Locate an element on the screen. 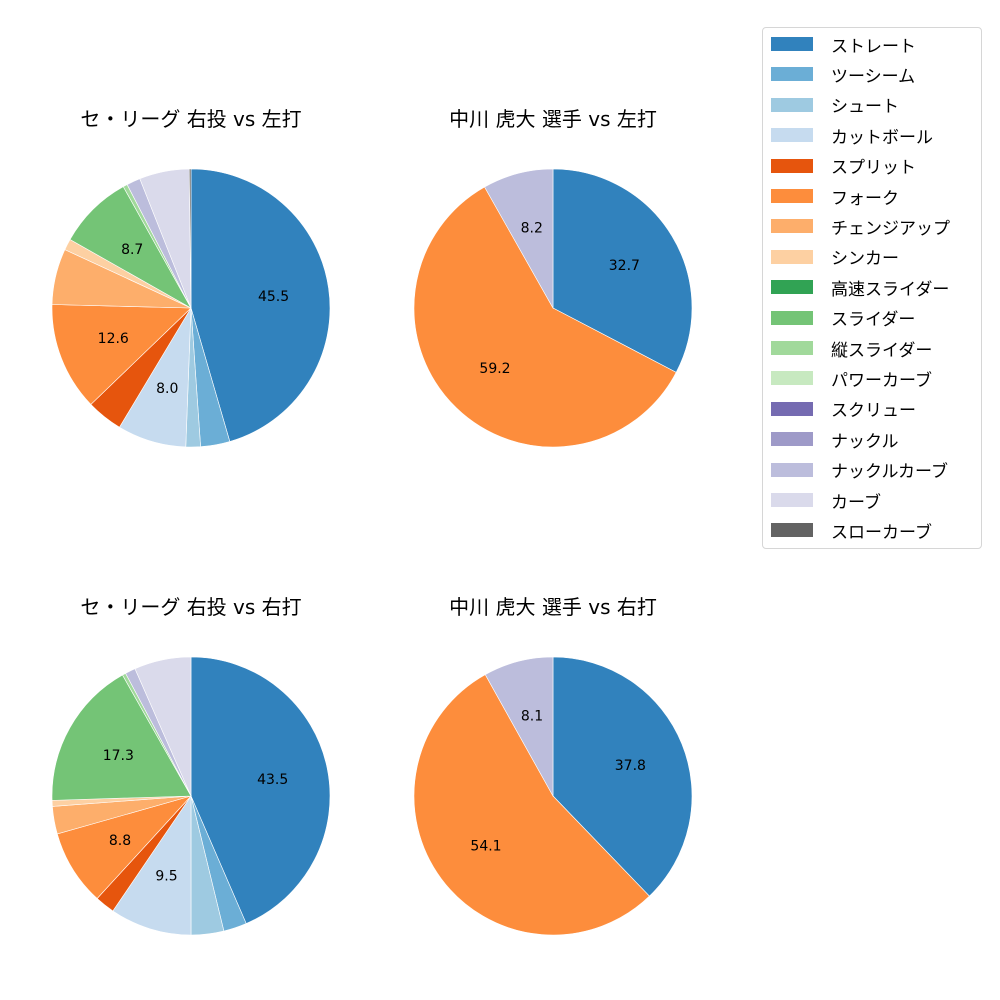  legend-label: ナックルカーブ is located at coordinates (889, 472).